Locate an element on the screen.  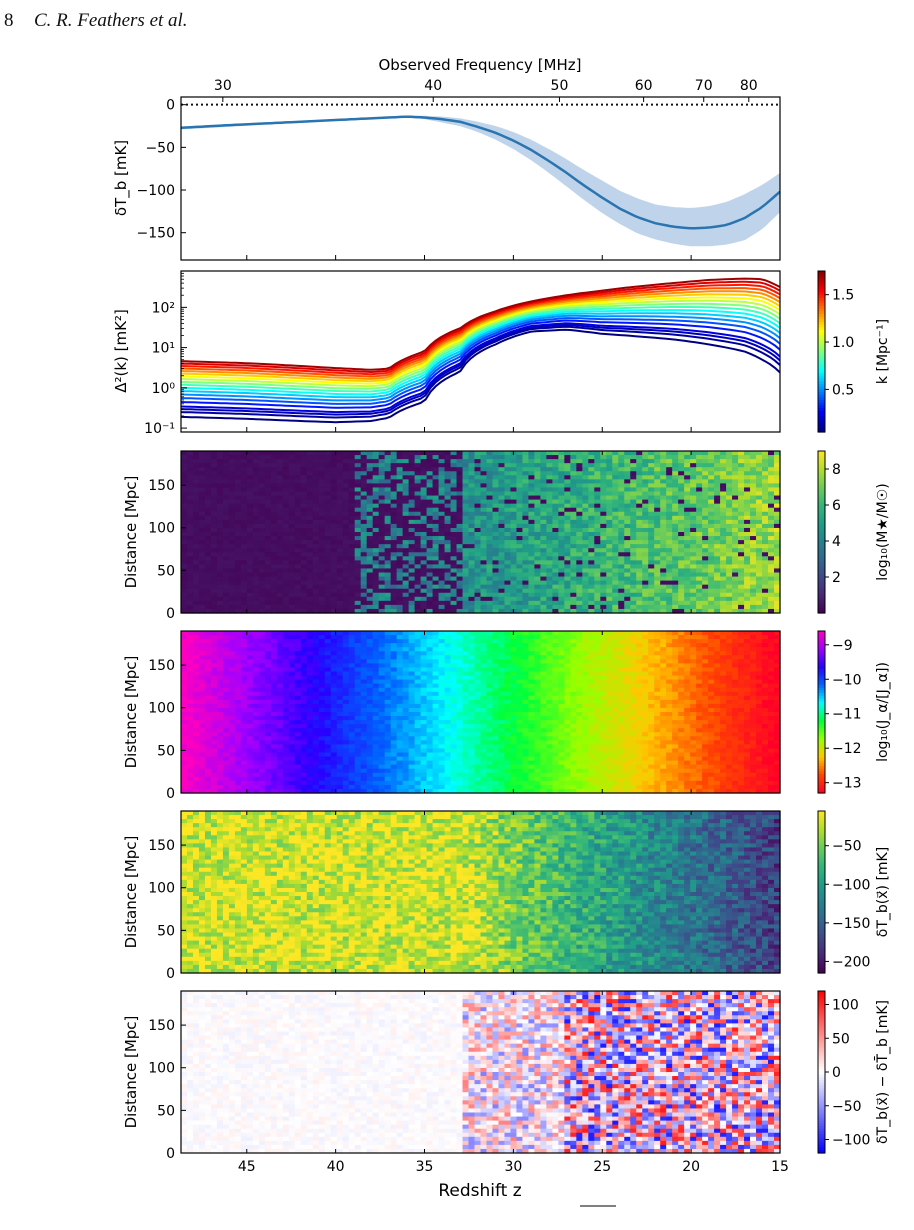
colorbar-tick-label: 0.5 is located at coordinates (843, 390).